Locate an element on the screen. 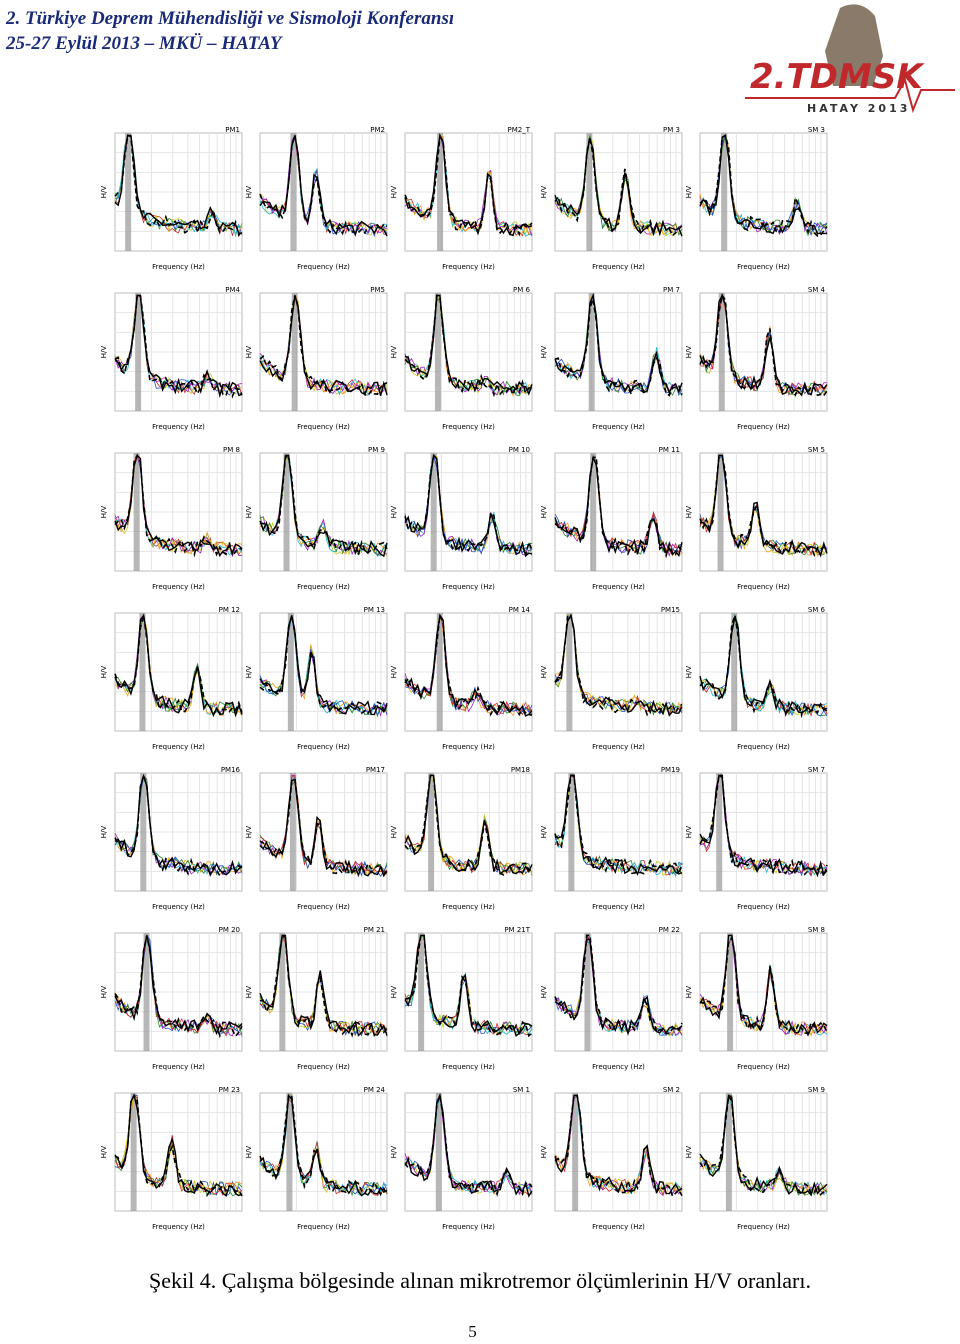 The height and width of the screenshot is (1344, 960). panel-label: PM 21 is located at coordinates (374, 930).